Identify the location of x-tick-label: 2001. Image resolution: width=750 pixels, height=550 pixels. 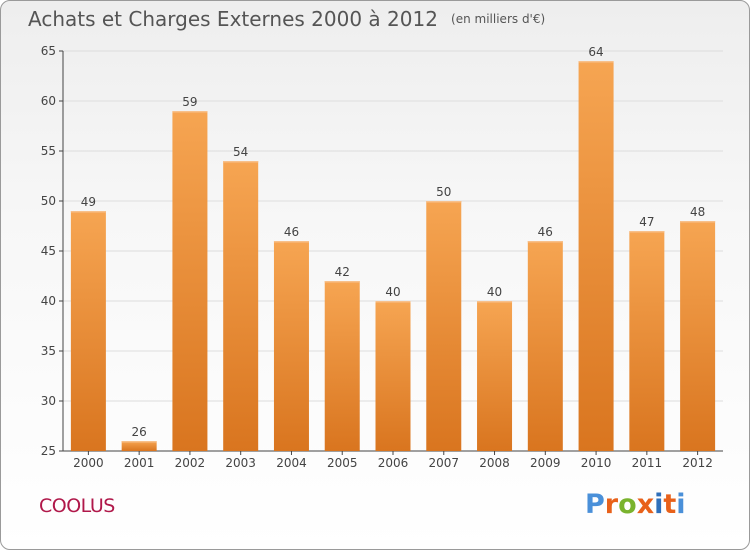
(139, 463).